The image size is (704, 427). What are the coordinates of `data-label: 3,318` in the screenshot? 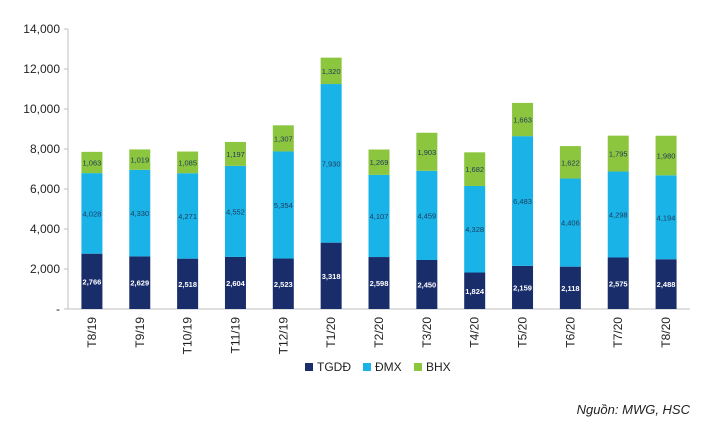 It's located at (331, 276).